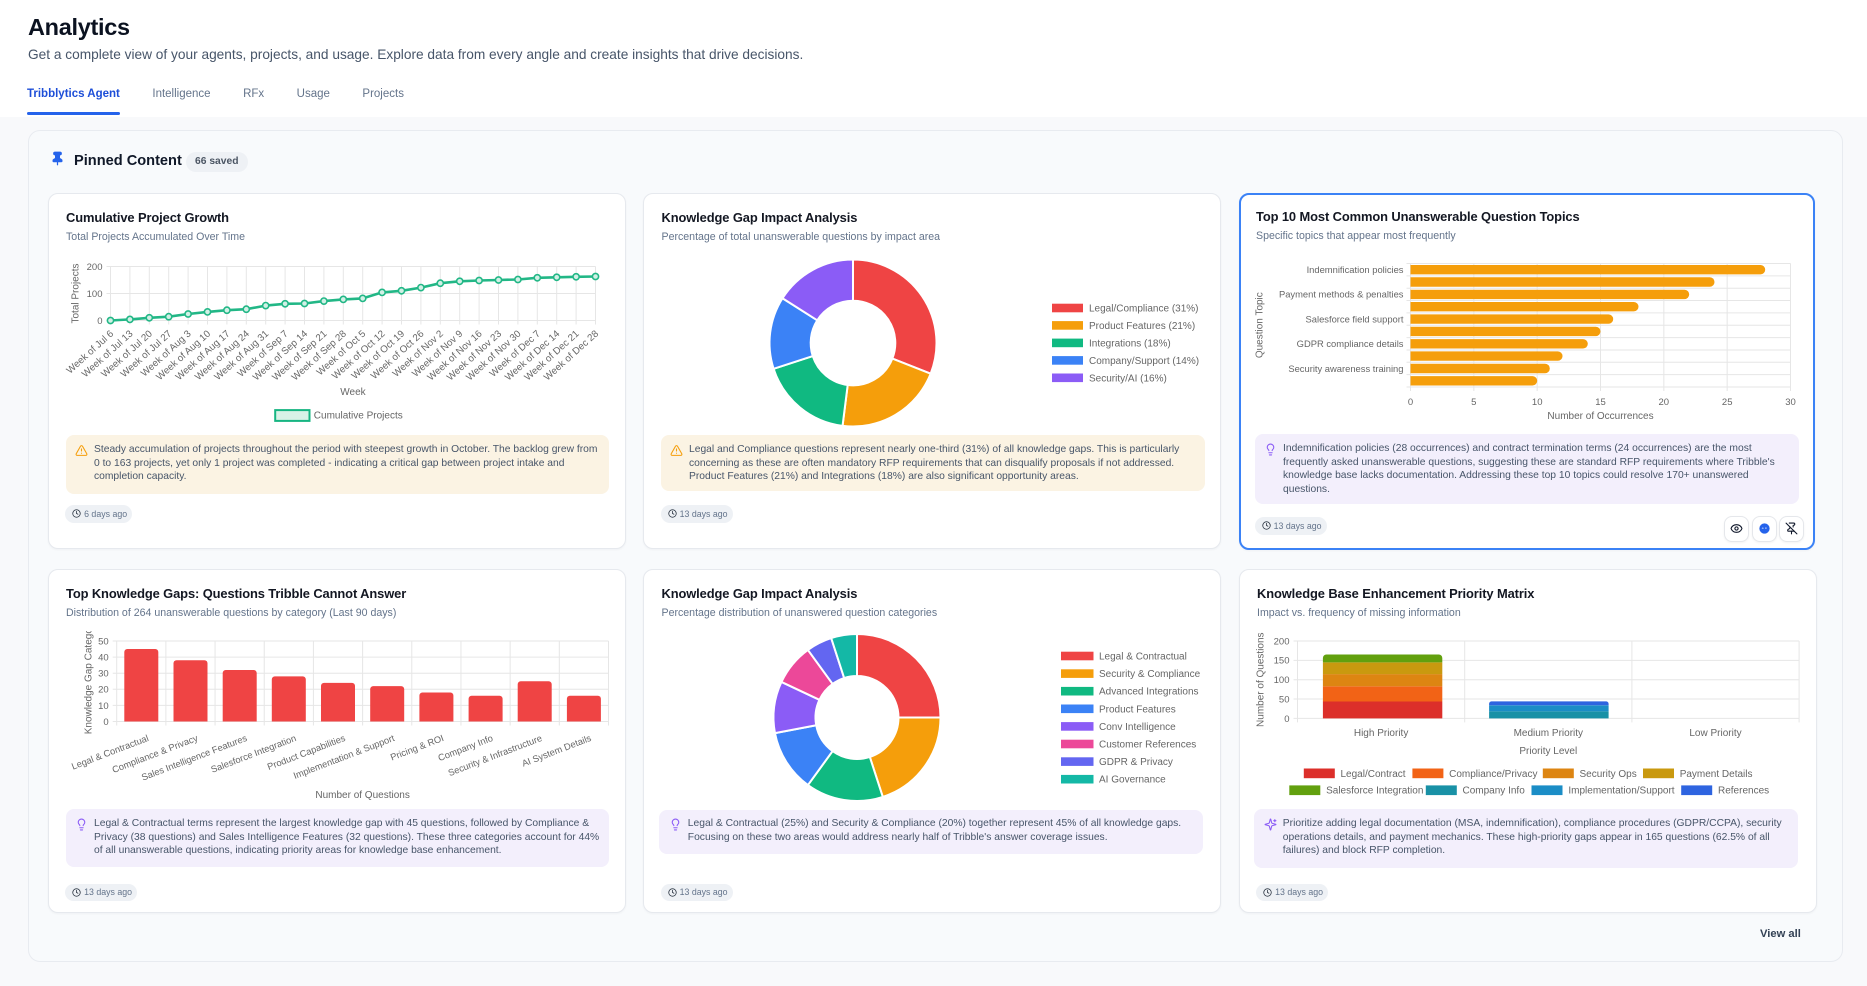 The width and height of the screenshot is (1867, 986). I want to click on svg-text: Company Info, so click(1493, 791).